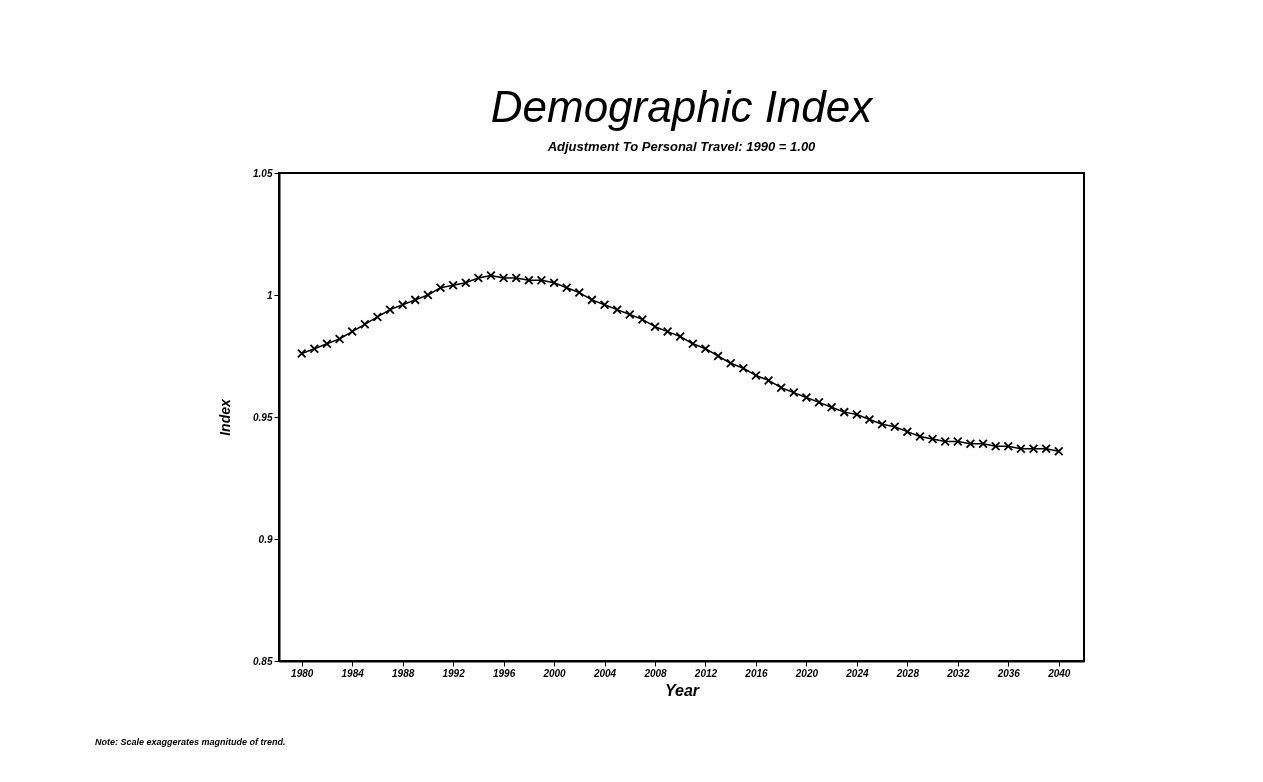 The width and height of the screenshot is (1263, 782). I want to click on y-tick-label: 0.9, so click(265, 539).